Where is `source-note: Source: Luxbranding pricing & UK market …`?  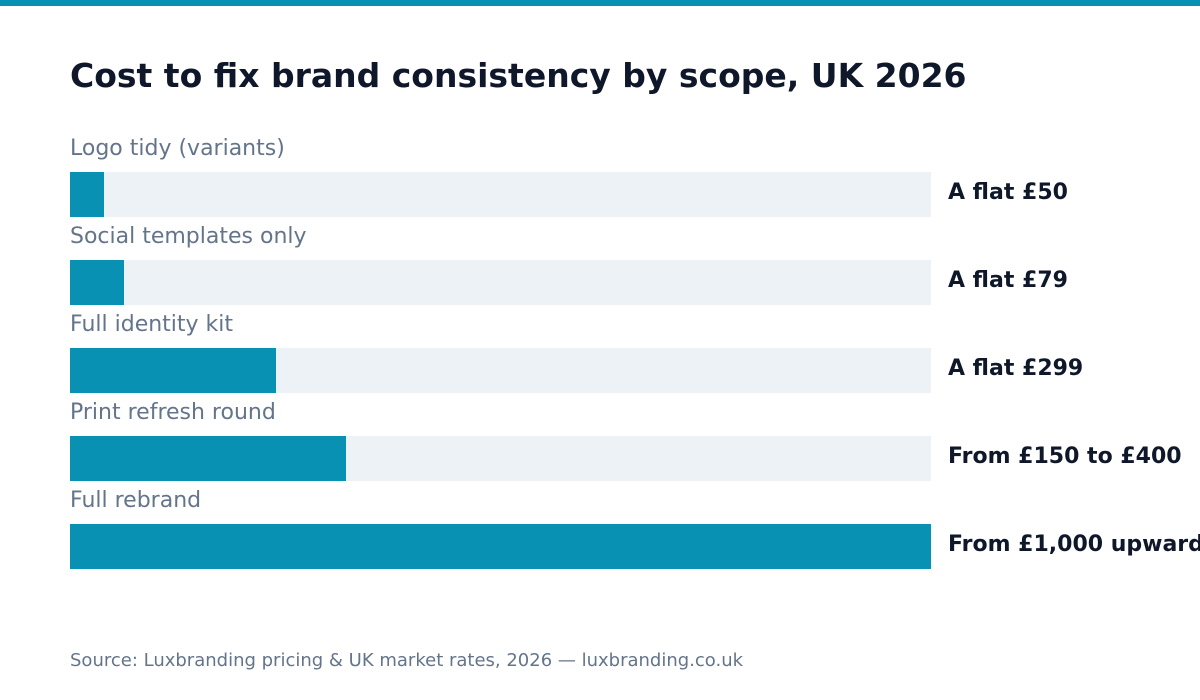
source-note: Source: Luxbranding pricing & UK market … is located at coordinates (407, 660).